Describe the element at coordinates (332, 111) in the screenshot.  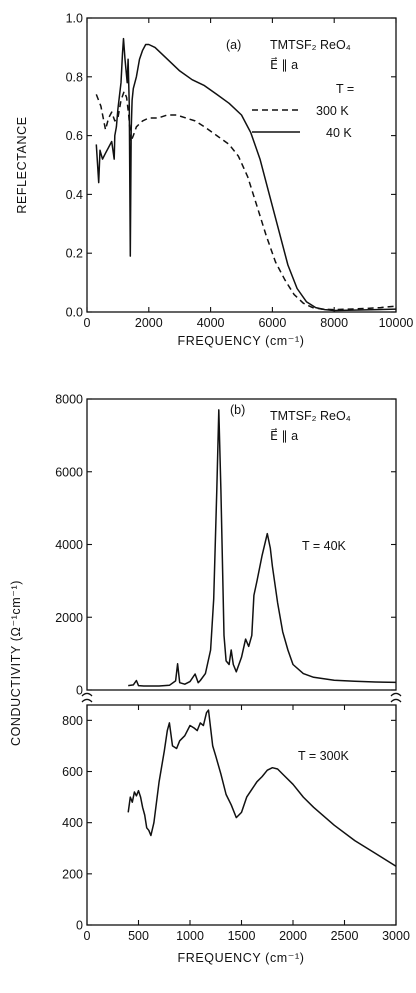
I see `legend-label-300k: 300 K` at that location.